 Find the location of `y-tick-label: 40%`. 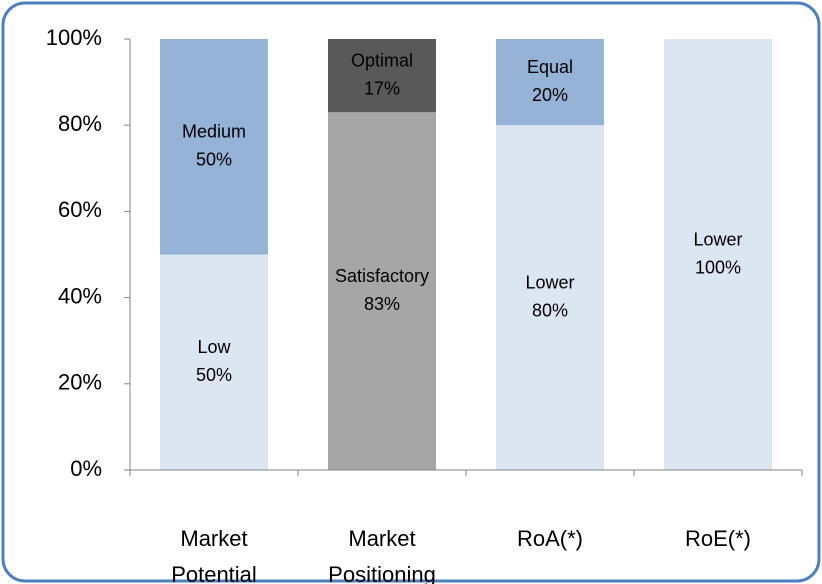

y-tick-label: 40% is located at coordinates (80, 295).